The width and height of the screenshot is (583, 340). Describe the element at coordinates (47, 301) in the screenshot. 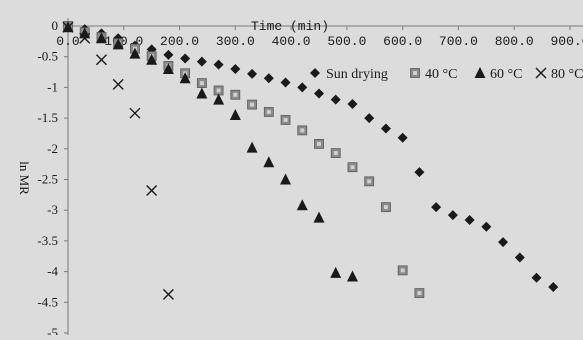

I see `y-tick-label: -4.5` at that location.